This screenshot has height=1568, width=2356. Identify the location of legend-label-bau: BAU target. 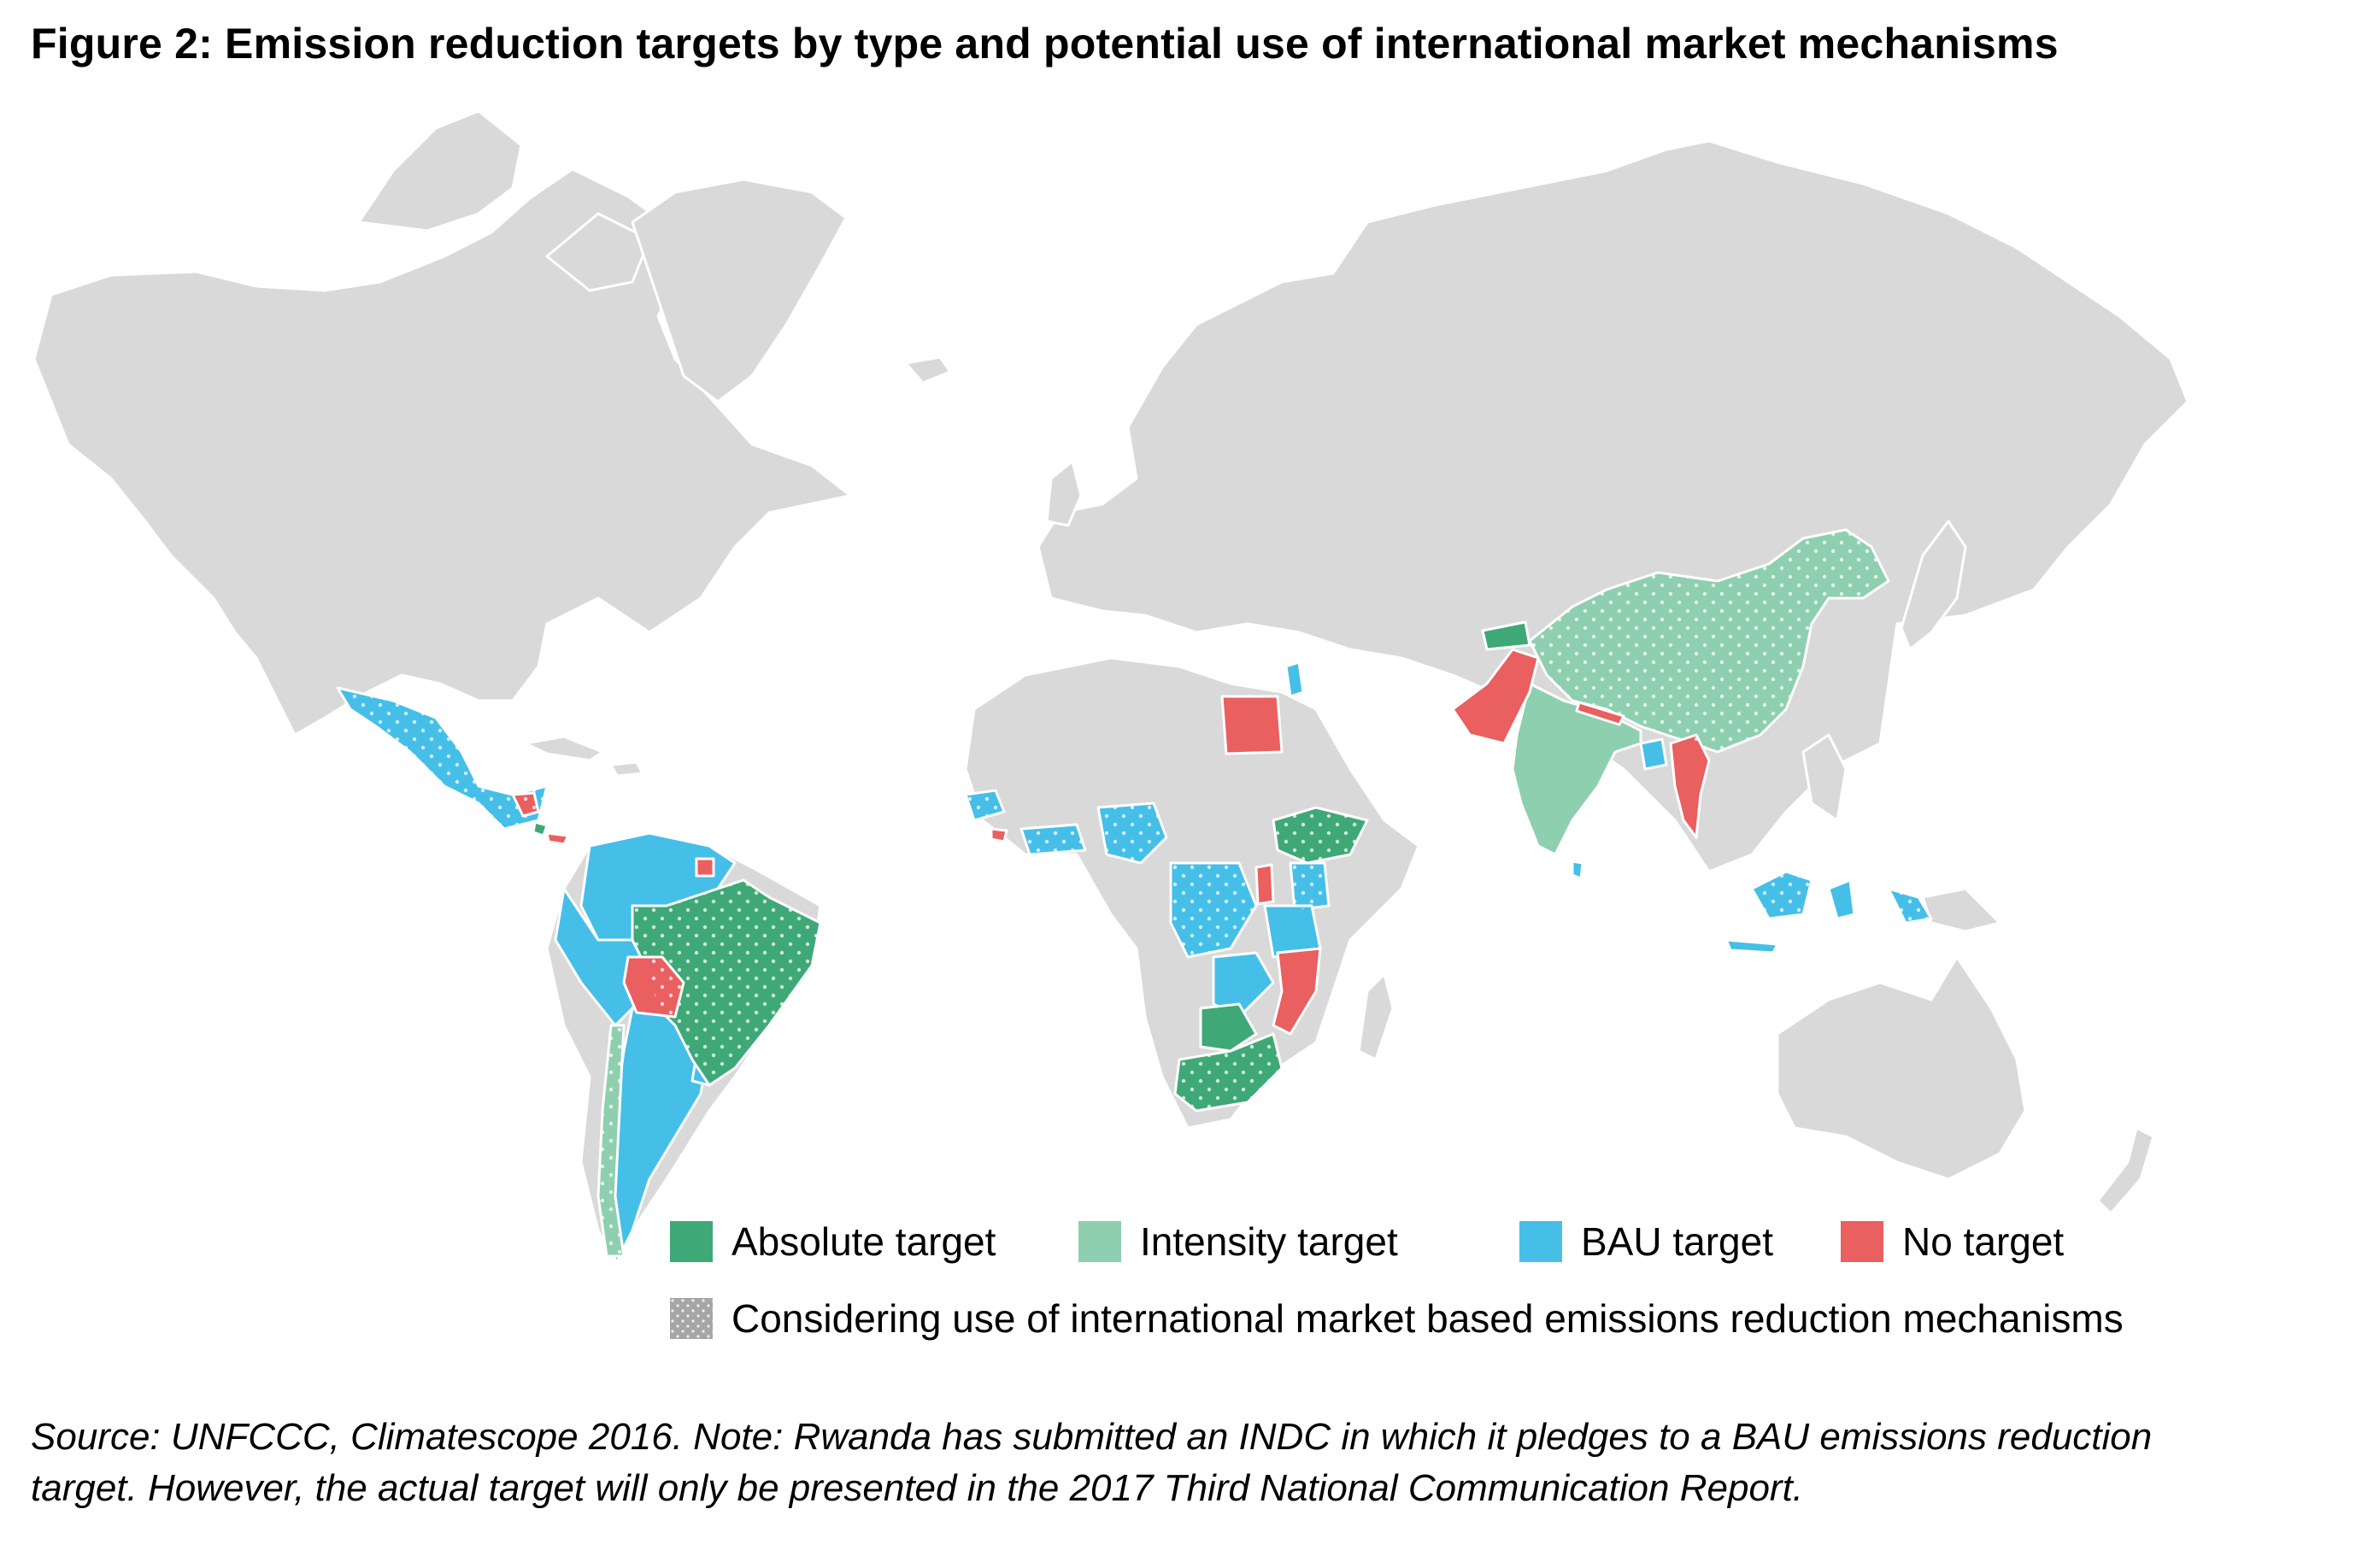
(1677, 1241).